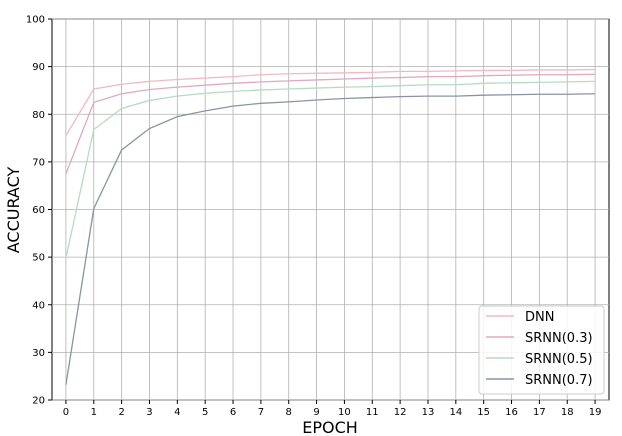 The height and width of the screenshot is (436, 622). I want to click on x-tick-label: 14, so click(455, 412).